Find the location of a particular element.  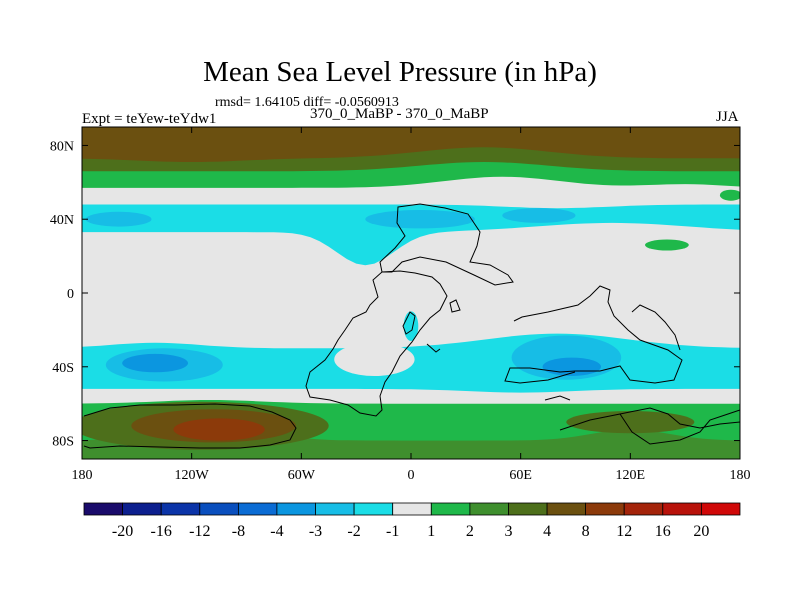

x-tick-label: 60E is located at coordinates (520, 475).